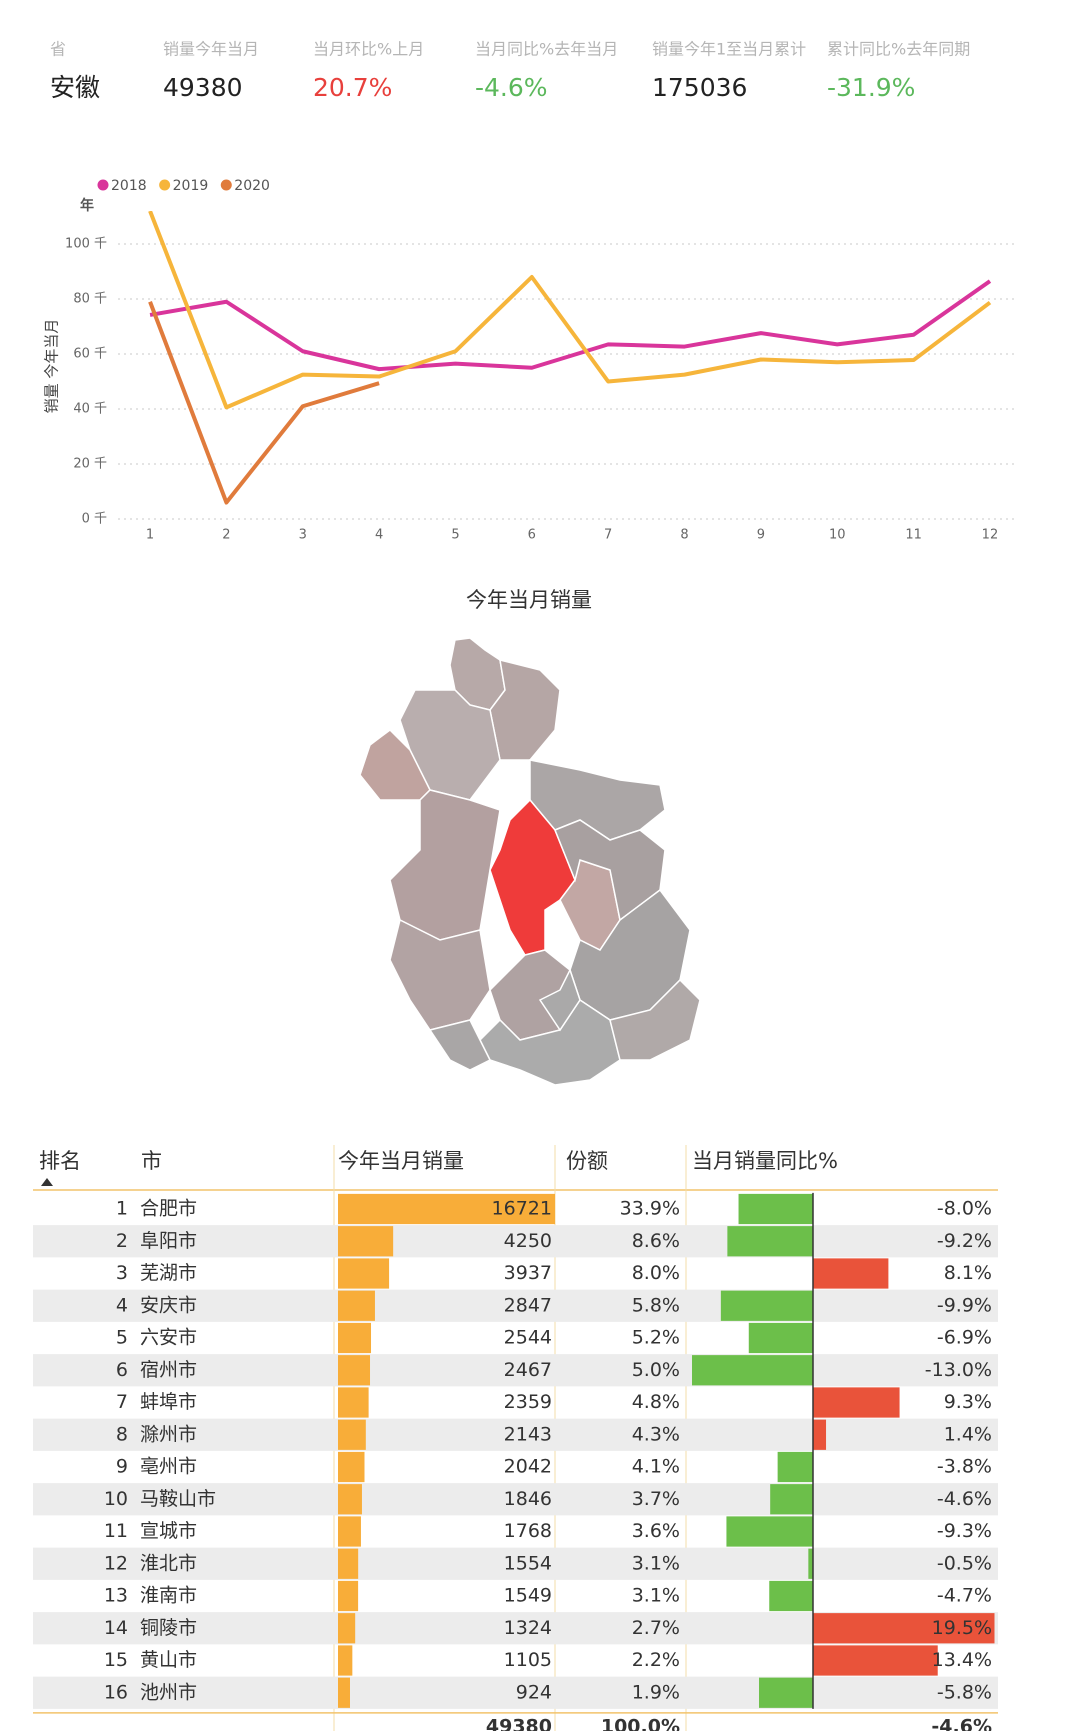 Image resolution: width=1080 pixels, height=1731 pixels. I want to click on y-tick-label: 0 千, so click(94, 519).